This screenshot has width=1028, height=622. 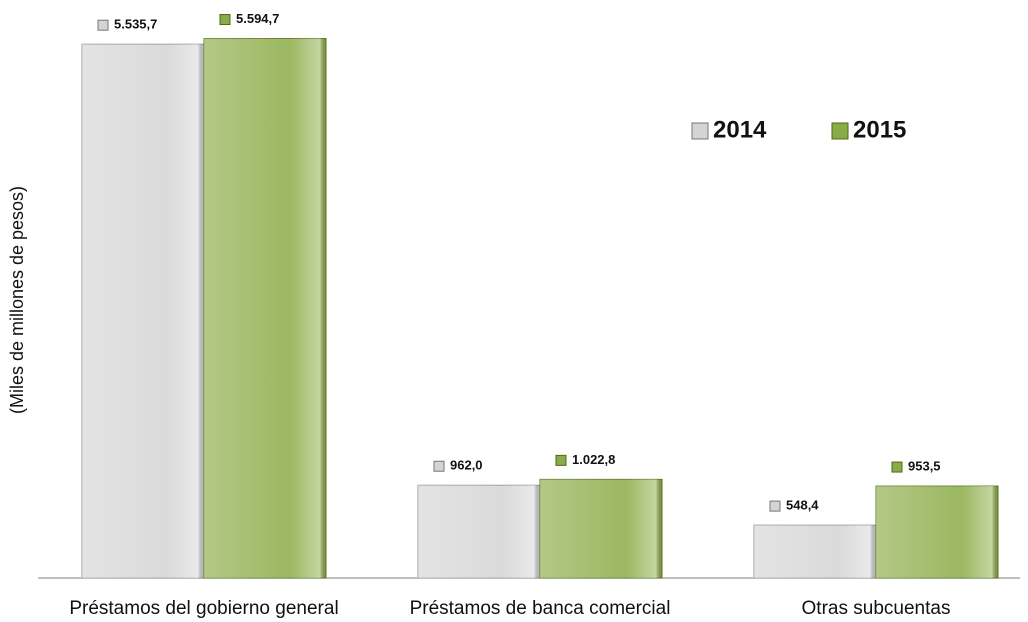 What do you see at coordinates (593, 459) in the screenshot?
I see `value-label: 1.022,8` at bounding box center [593, 459].